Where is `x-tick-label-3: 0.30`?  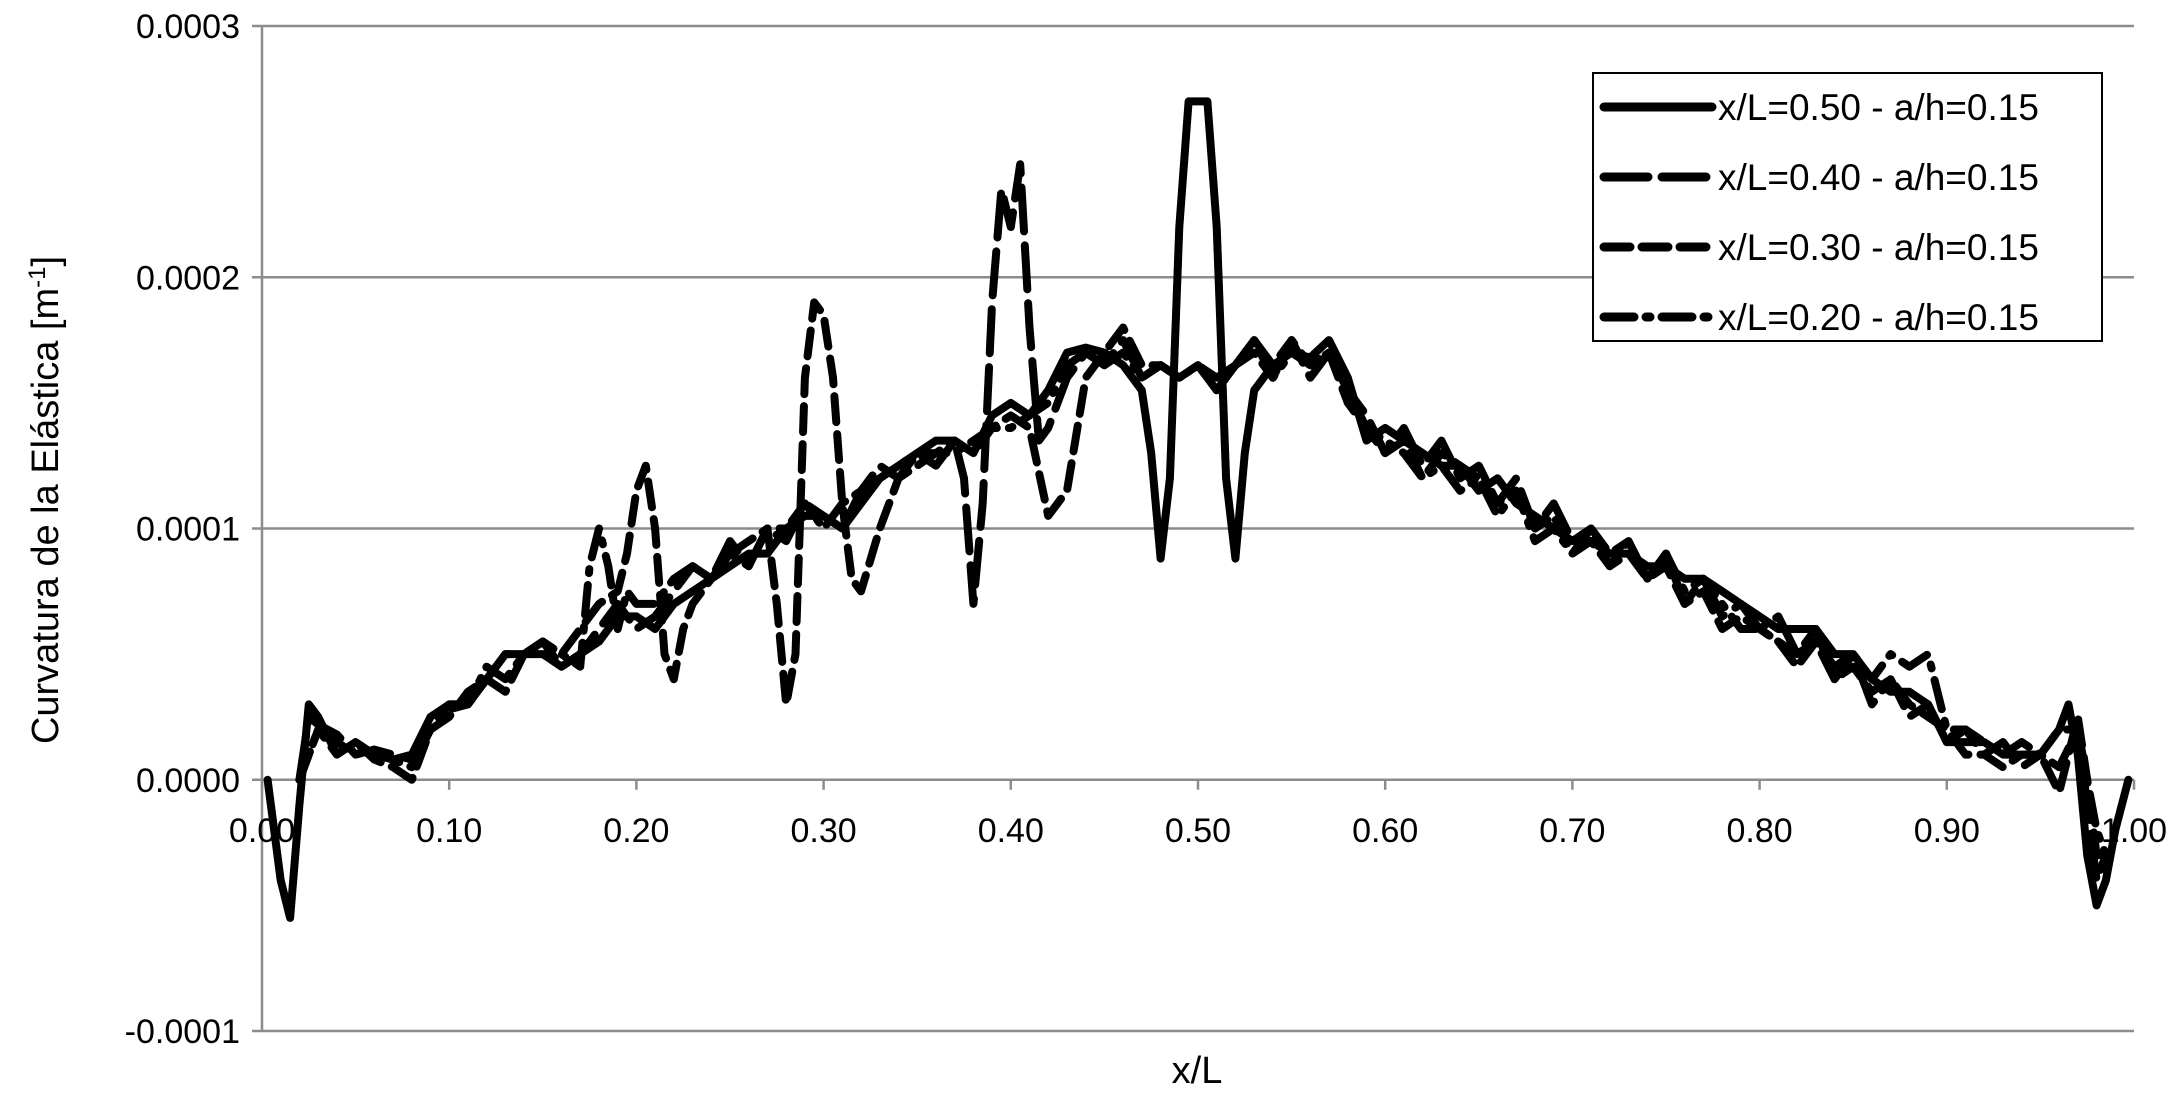
x-tick-label-3: 0.30 is located at coordinates (824, 831).